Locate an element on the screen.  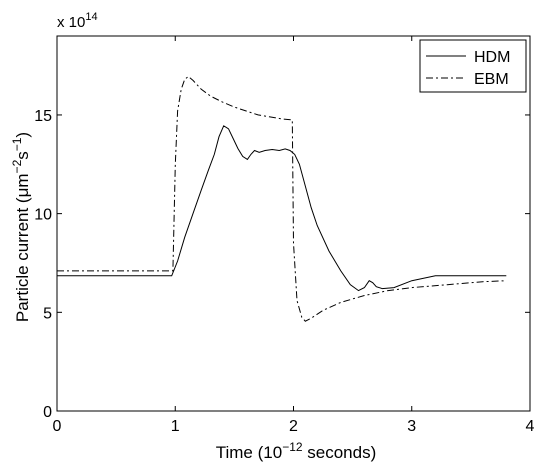
y-axis-label-exp2: −1 is located at coordinates (17, 144).